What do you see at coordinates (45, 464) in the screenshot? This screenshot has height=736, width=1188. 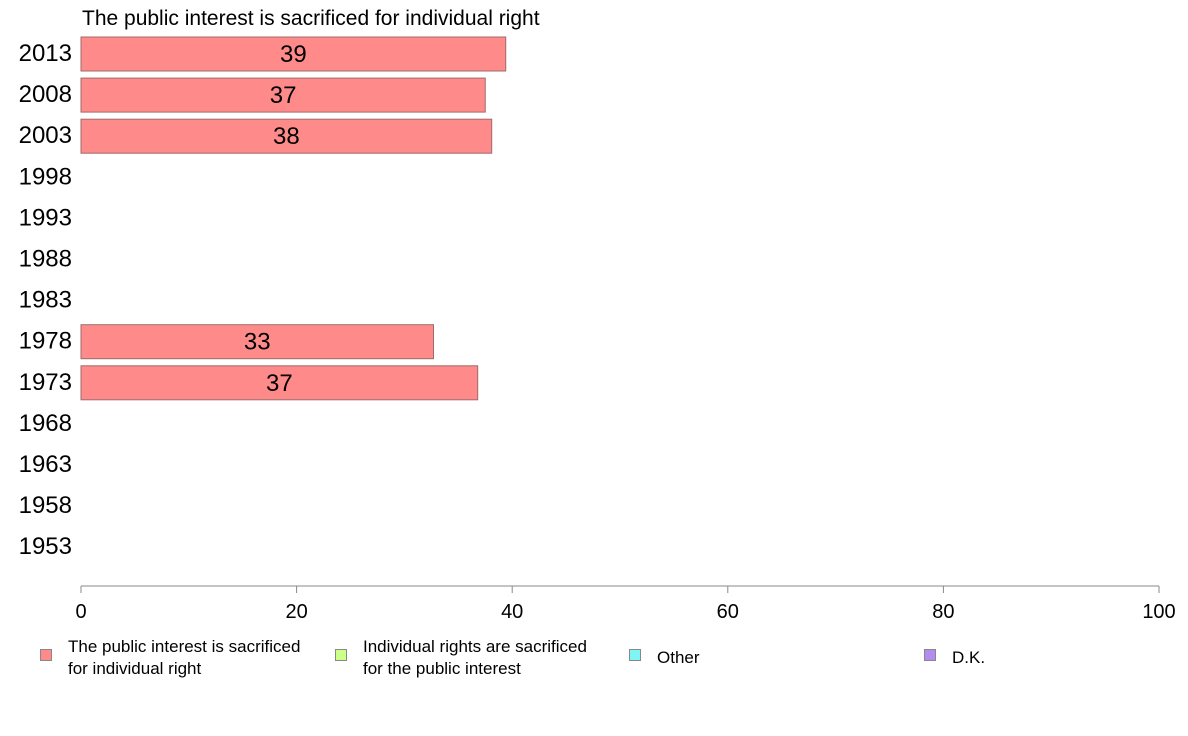 I see `y-label-1963: 1963` at bounding box center [45, 464].